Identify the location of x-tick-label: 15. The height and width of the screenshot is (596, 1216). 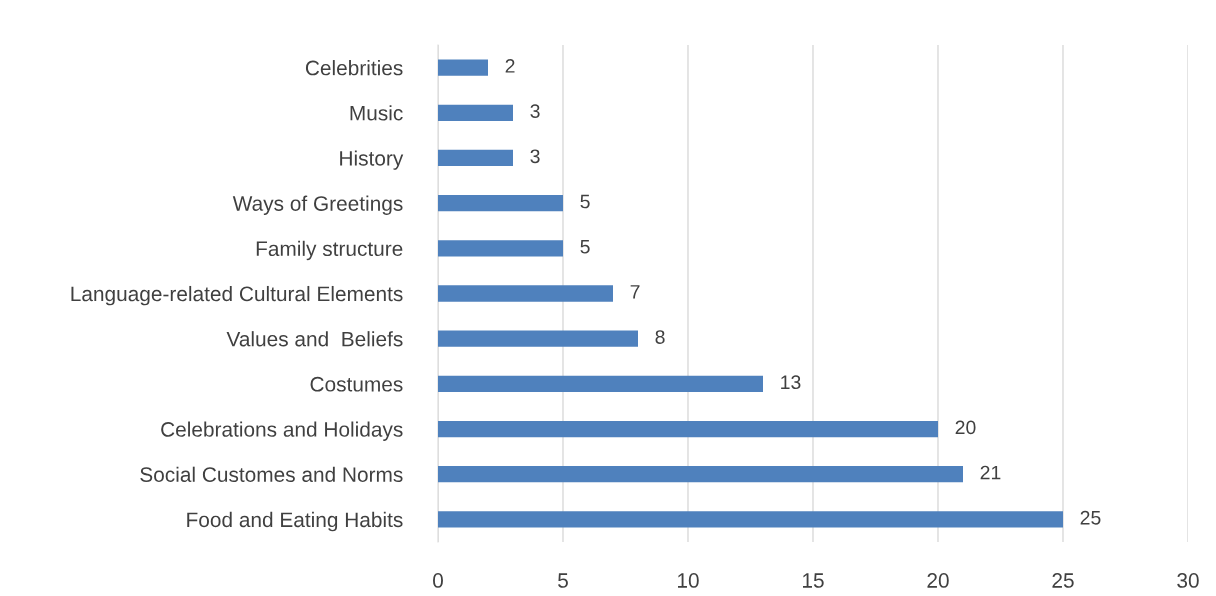
(813, 580).